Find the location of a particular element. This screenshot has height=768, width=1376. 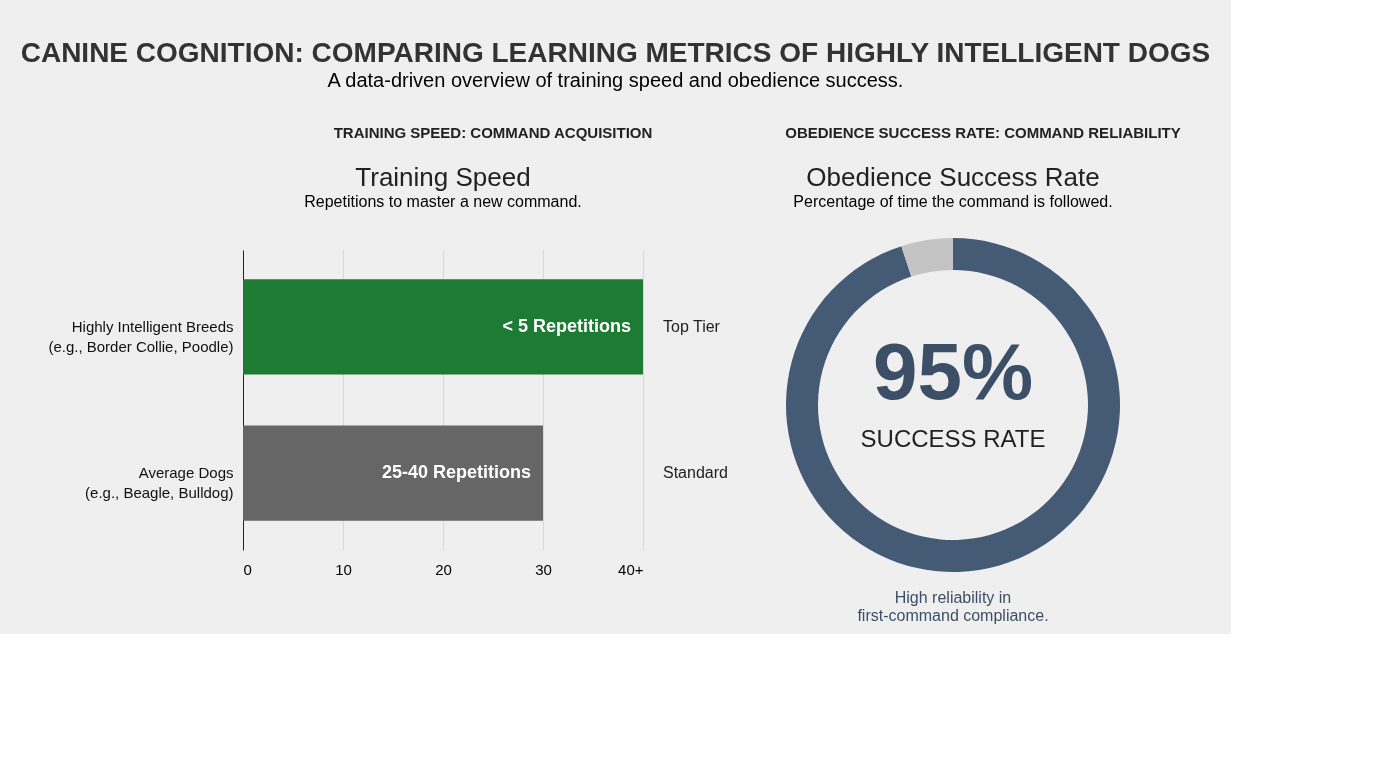

data-label: 95% is located at coordinates (953, 371).